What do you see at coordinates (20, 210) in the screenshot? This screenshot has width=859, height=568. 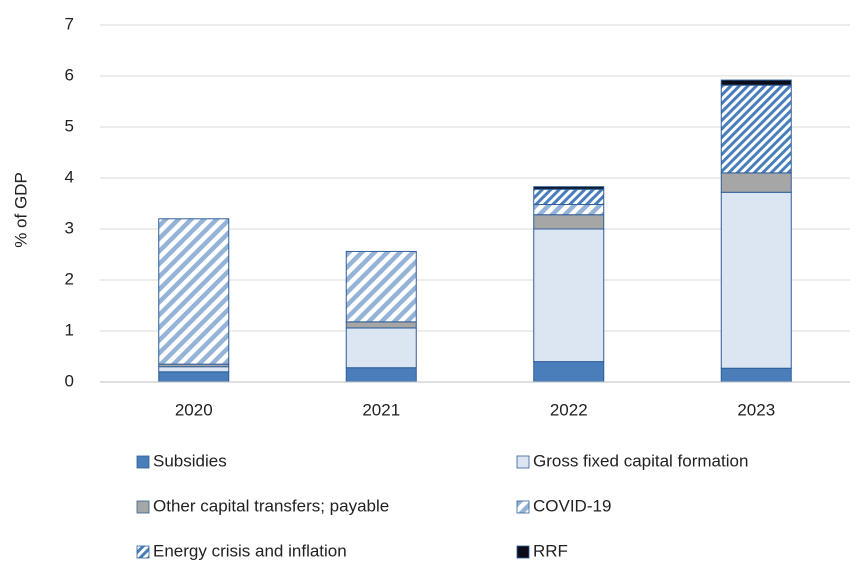 I see `y-axis-label: % of GDP` at bounding box center [20, 210].